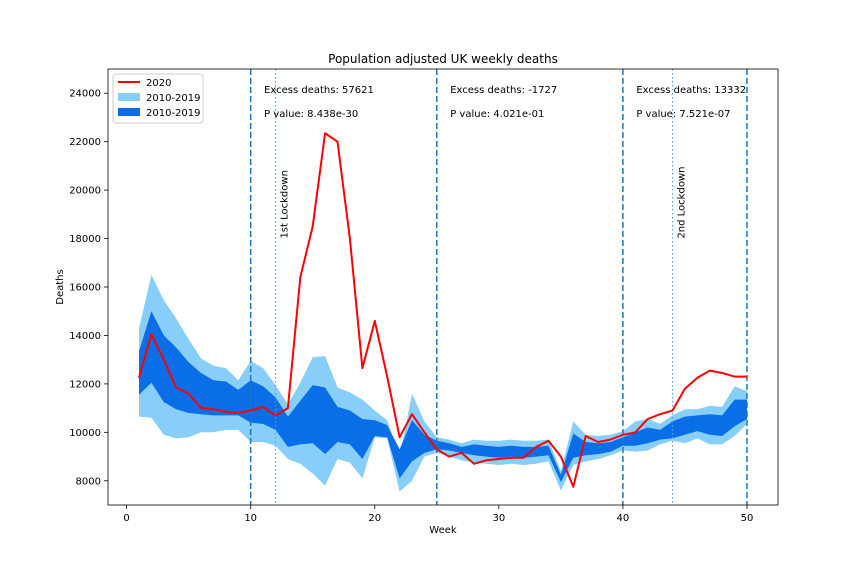  Describe the element at coordinates (85, 433) in the screenshot. I see `y-tick-label: 10000` at that location.